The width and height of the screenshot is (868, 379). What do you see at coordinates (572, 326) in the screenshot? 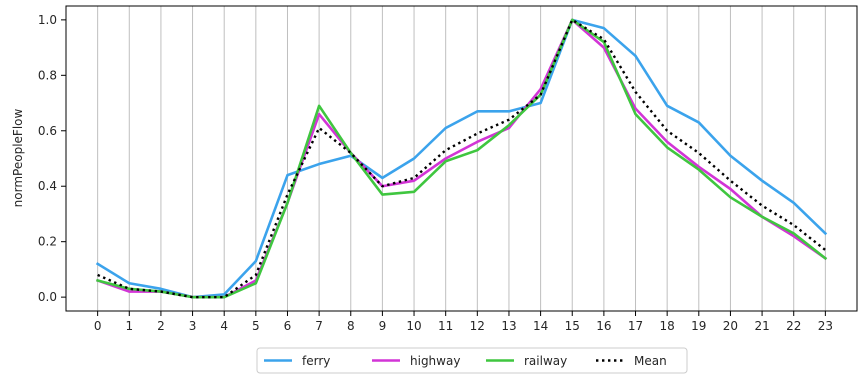
I see `x-tick-label: 15` at bounding box center [572, 326].